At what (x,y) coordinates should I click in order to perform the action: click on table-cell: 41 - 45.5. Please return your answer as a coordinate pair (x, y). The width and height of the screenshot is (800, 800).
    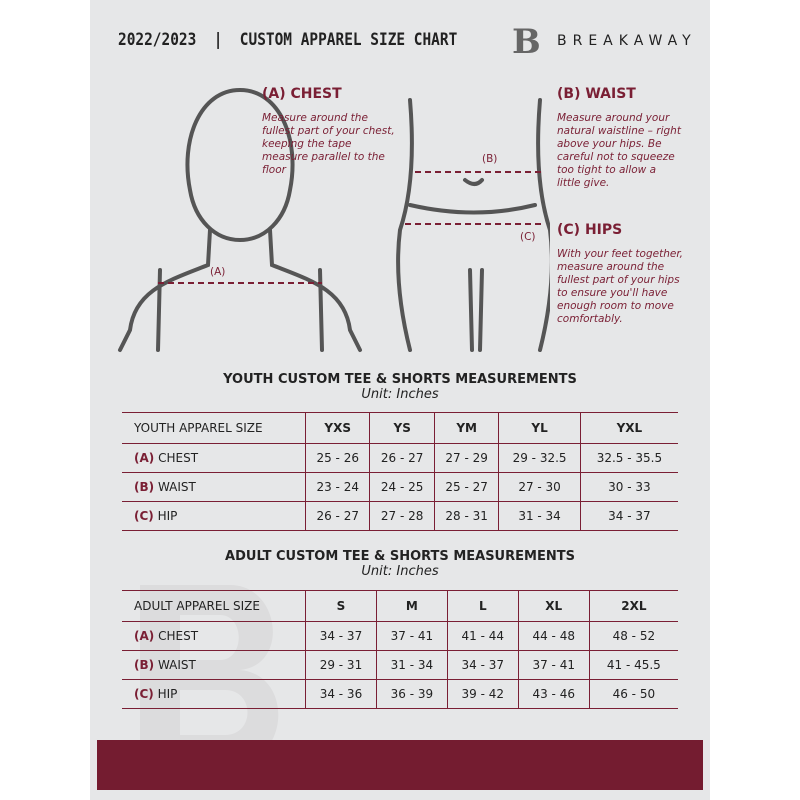
    Looking at the image, I should click on (633, 665).